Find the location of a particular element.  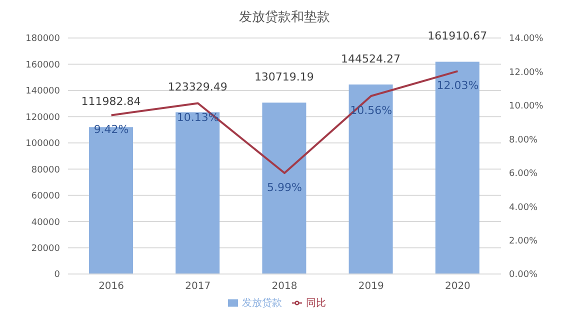

data-label: 111982.84 is located at coordinates (111, 101).